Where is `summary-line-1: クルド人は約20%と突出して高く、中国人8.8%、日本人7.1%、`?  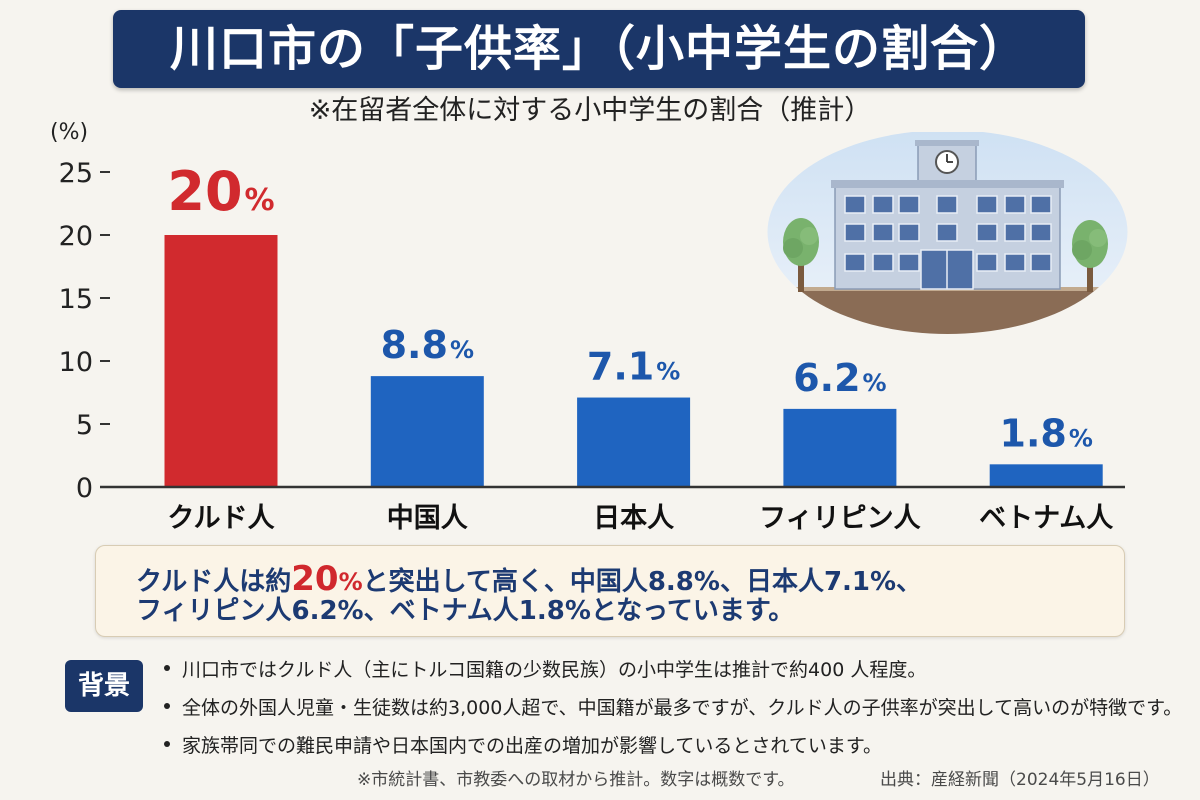 summary-line-1: クルド人は約20%と突出して高く、中国人8.8%、日本人7.1%、 is located at coordinates (529, 579).